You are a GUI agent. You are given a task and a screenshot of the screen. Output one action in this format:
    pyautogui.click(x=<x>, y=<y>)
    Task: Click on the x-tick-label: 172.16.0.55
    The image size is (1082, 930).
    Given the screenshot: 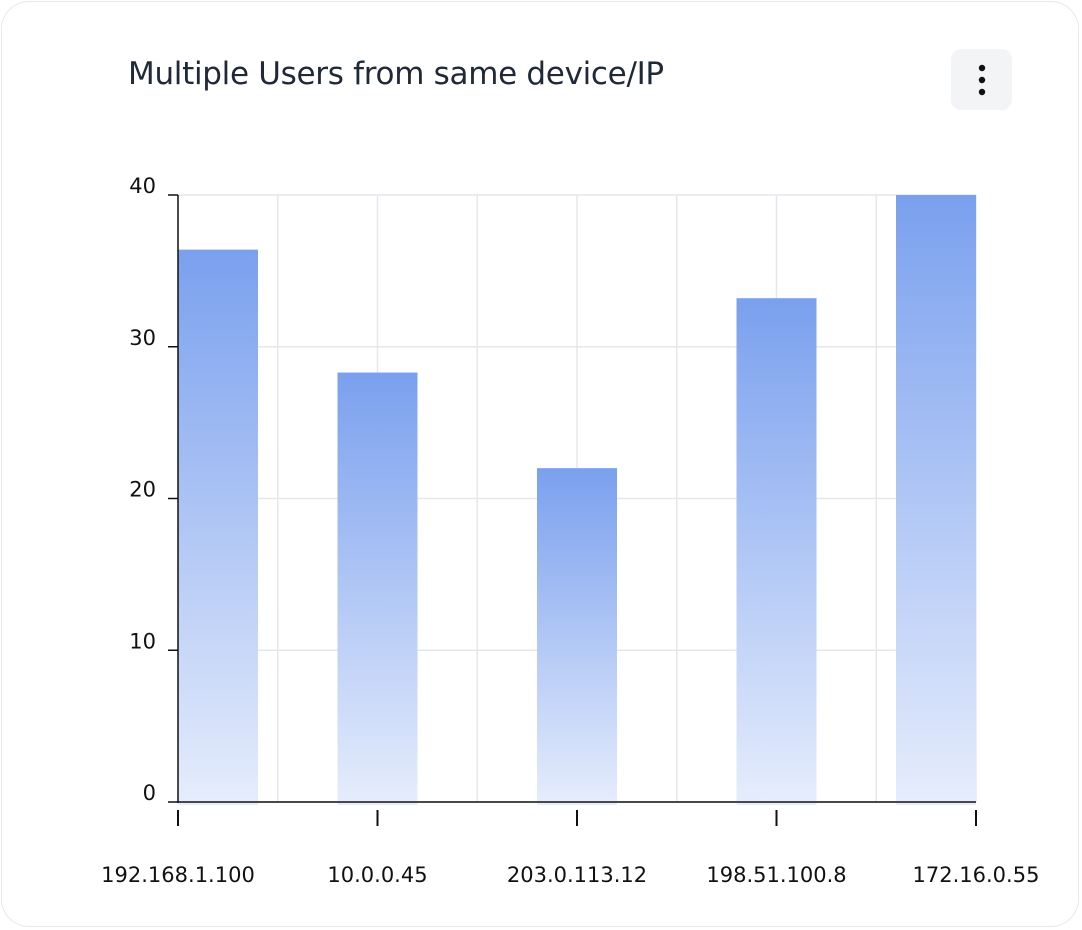 What is the action you would take?
    pyautogui.click(x=976, y=875)
    